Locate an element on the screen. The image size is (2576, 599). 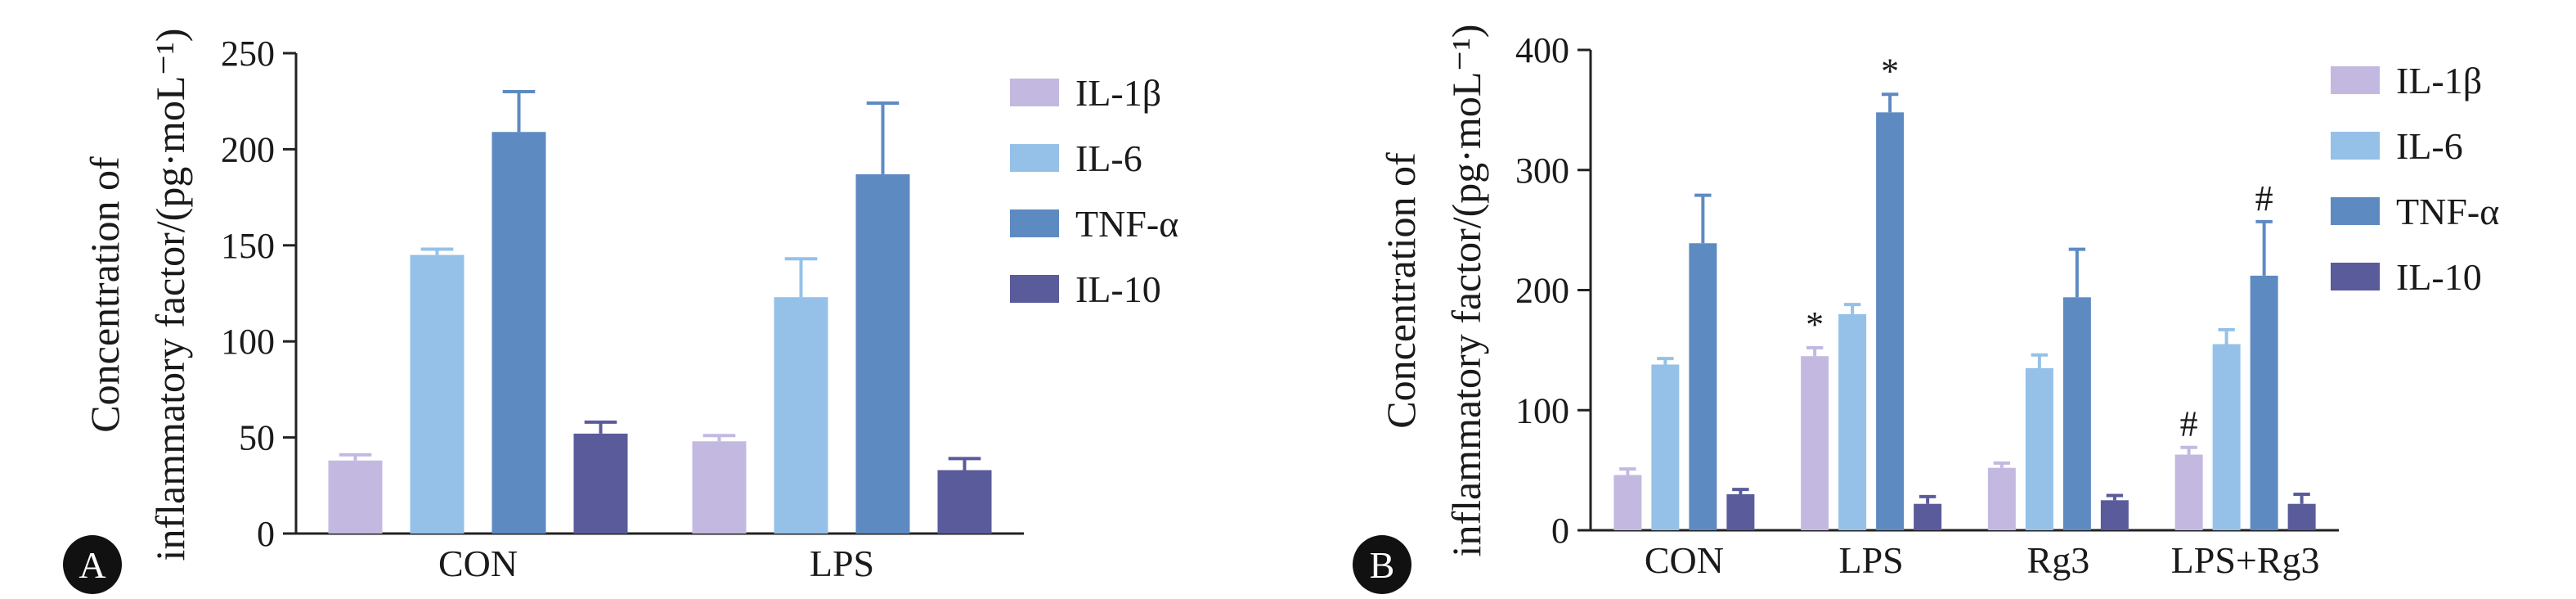
y-tick-label: 50 is located at coordinates (257, 438).